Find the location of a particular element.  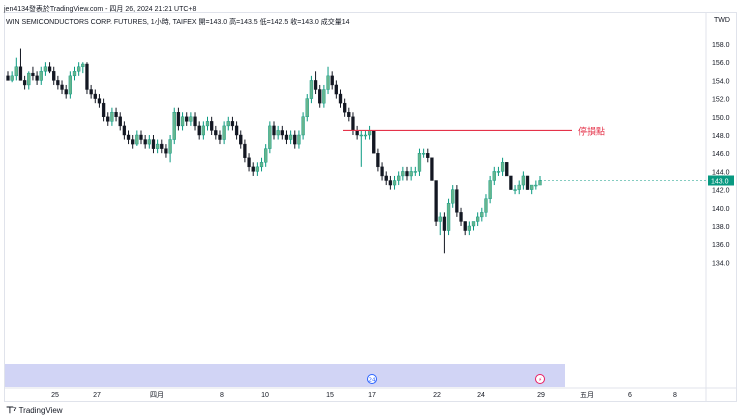

earnings-marker-label: 24 is located at coordinates (372, 381).